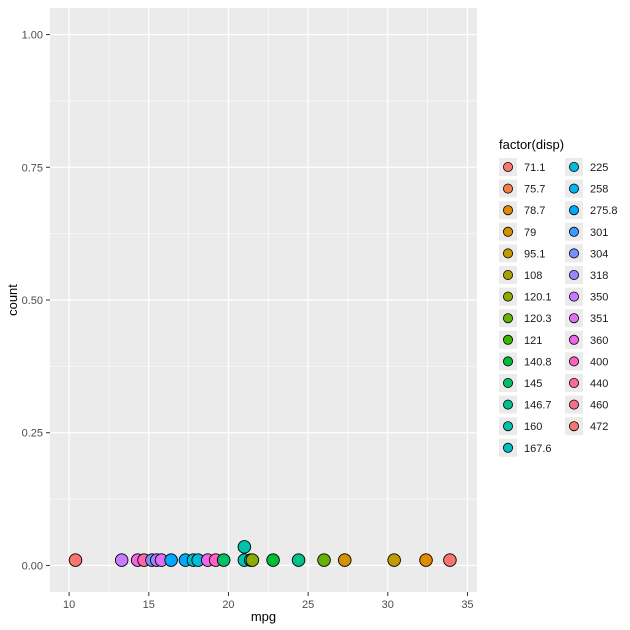 The image size is (630, 630). I want to click on y-tick-label: 1.00, so click(32, 36).